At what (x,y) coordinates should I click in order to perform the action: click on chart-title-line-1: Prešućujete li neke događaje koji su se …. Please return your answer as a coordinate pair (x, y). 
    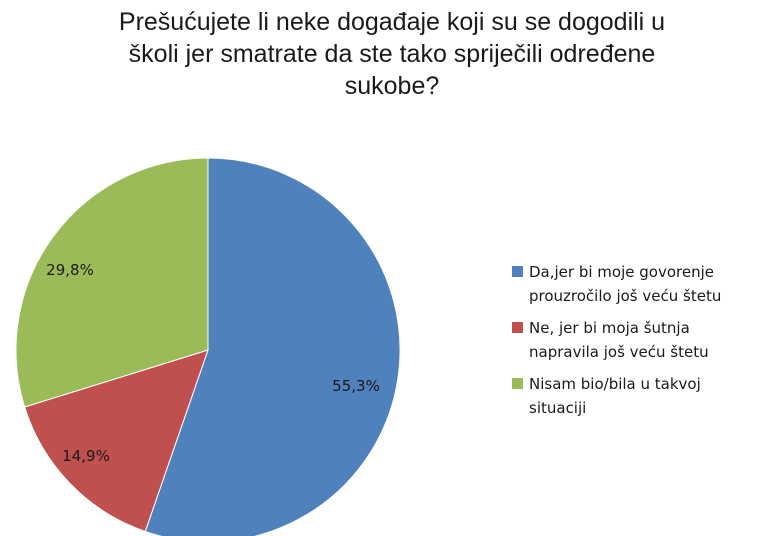
    Looking at the image, I should click on (392, 22).